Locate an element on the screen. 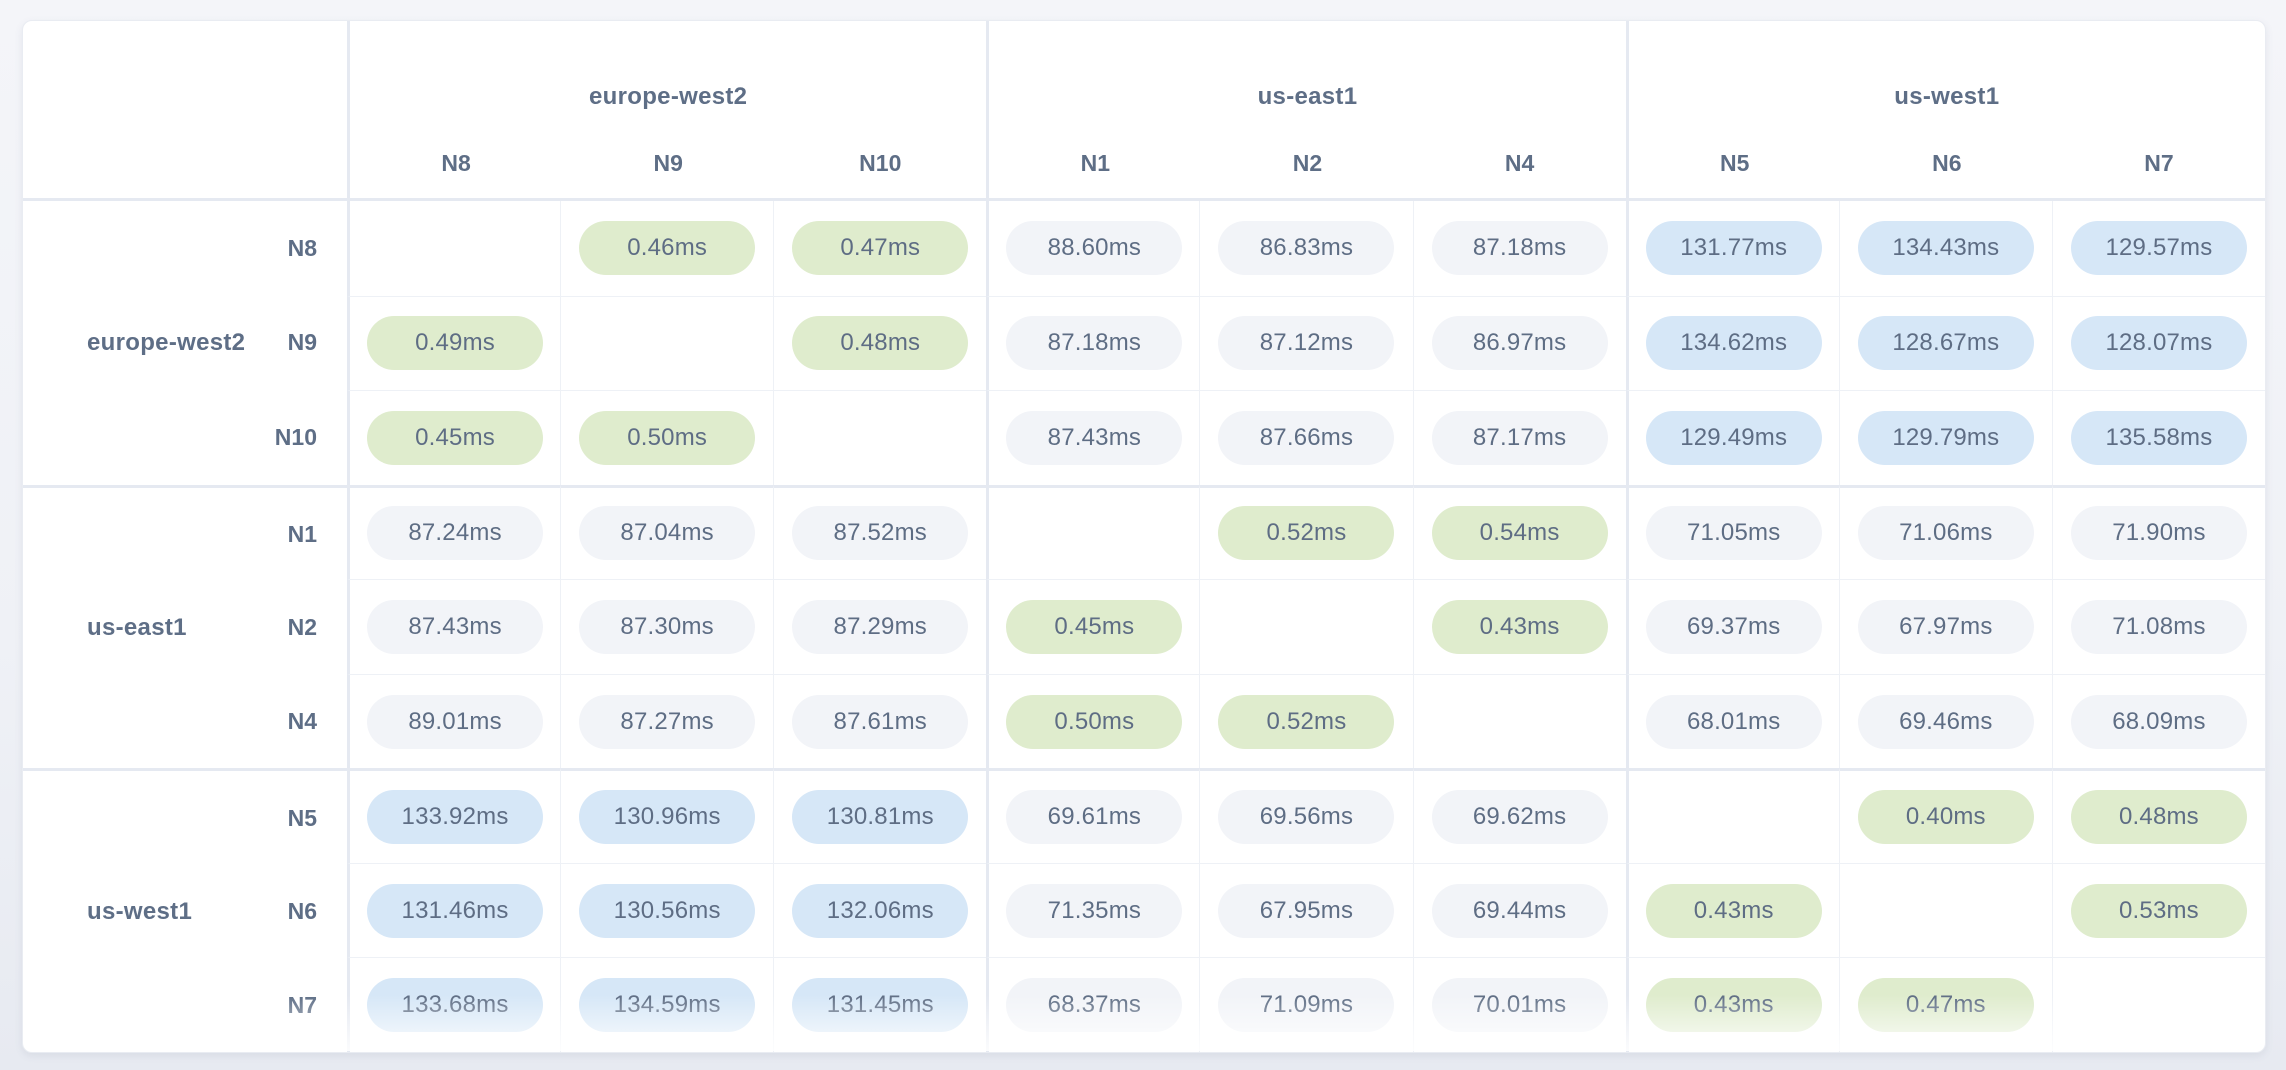 This screenshot has width=2286, height=1070. latency-pill: 131.46ms is located at coordinates (455, 910).